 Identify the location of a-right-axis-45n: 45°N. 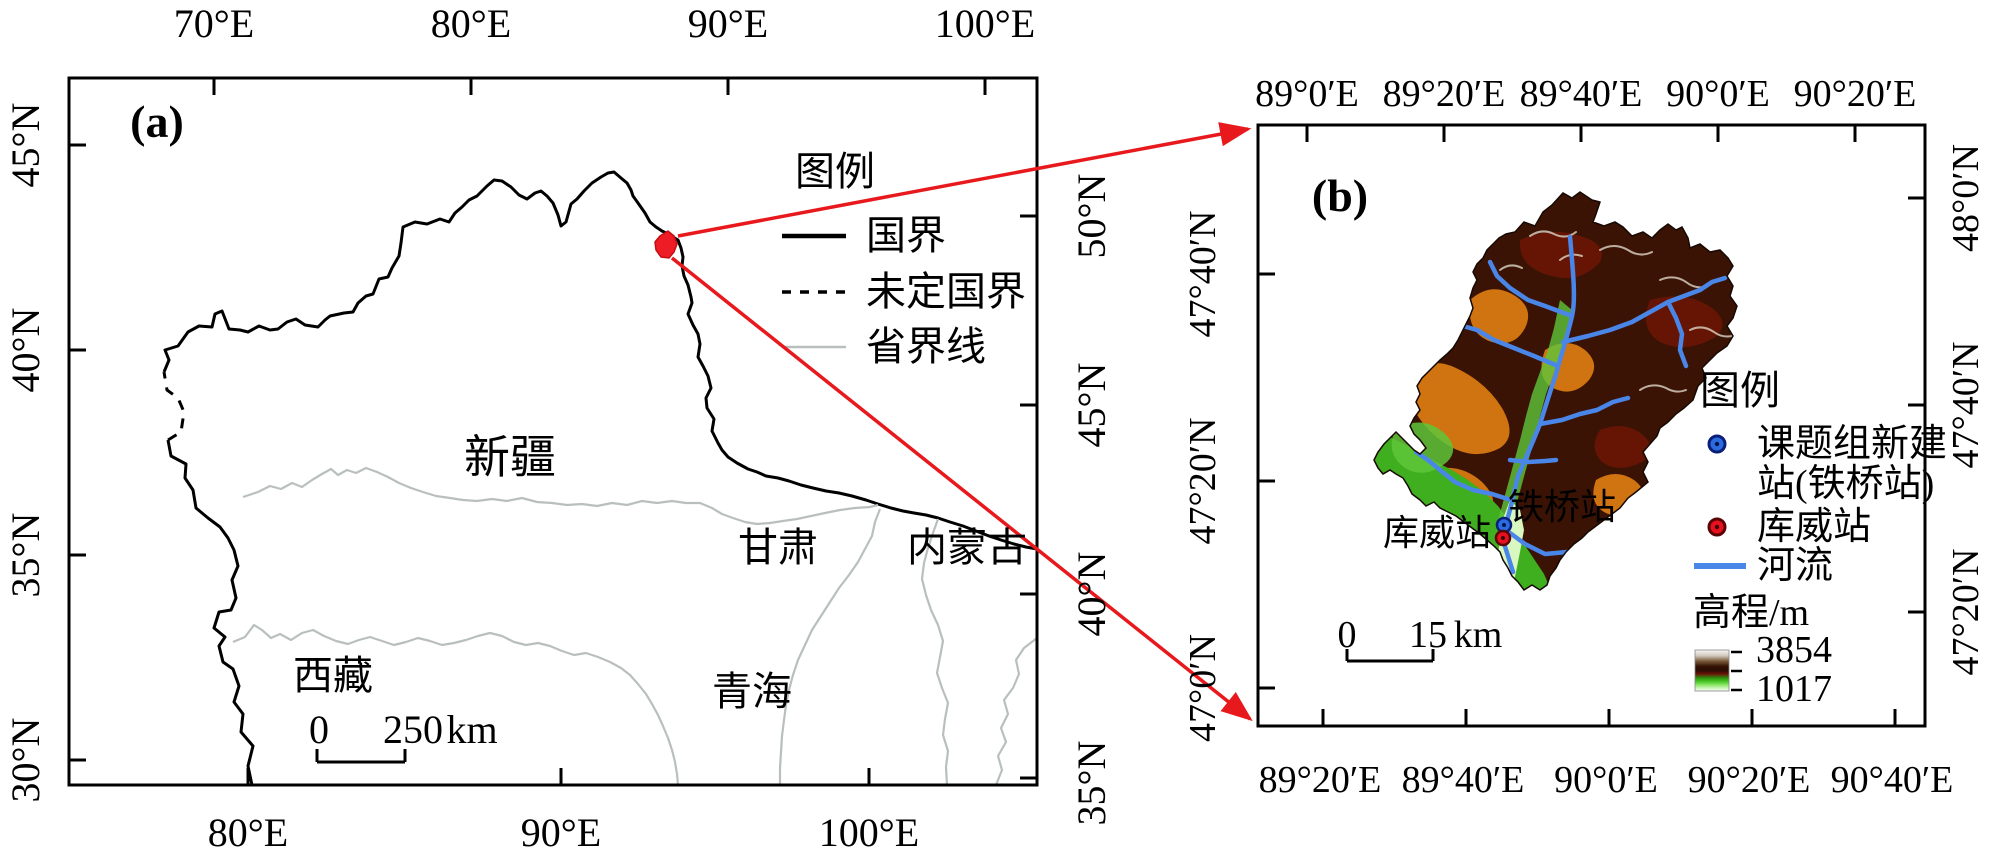
(1091, 405).